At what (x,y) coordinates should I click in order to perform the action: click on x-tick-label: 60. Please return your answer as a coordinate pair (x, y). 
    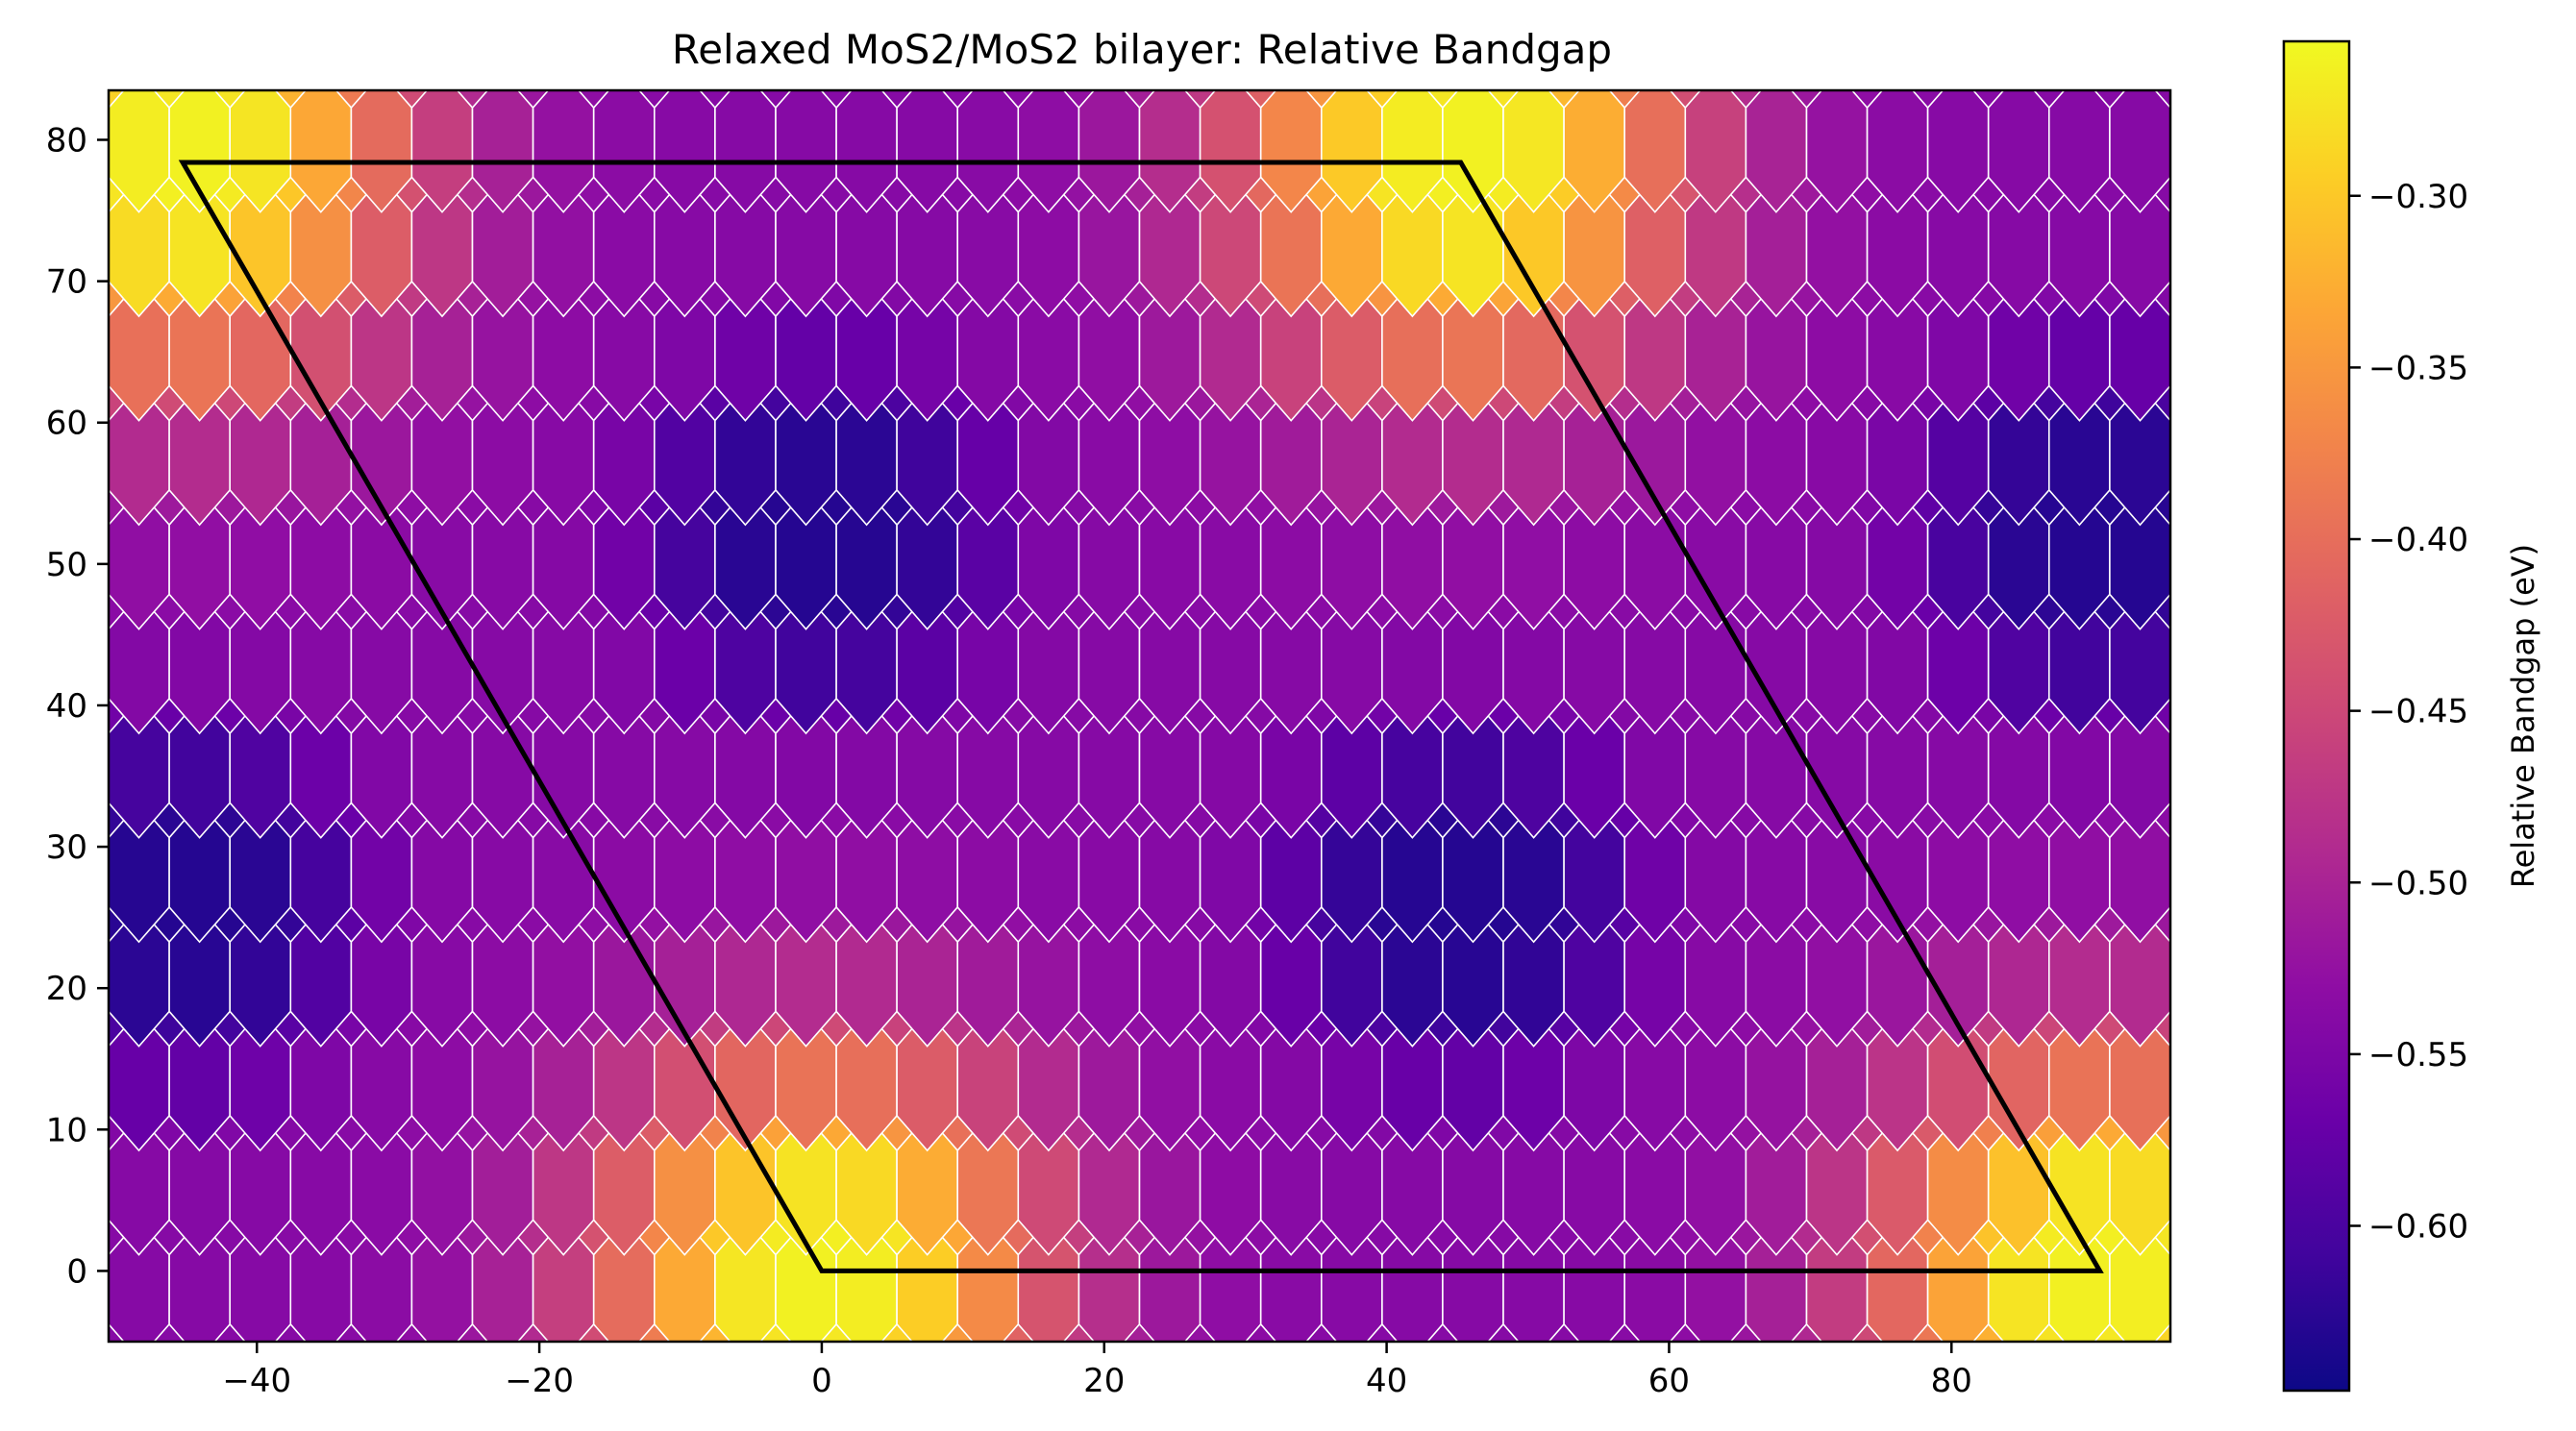
    Looking at the image, I should click on (1669, 1381).